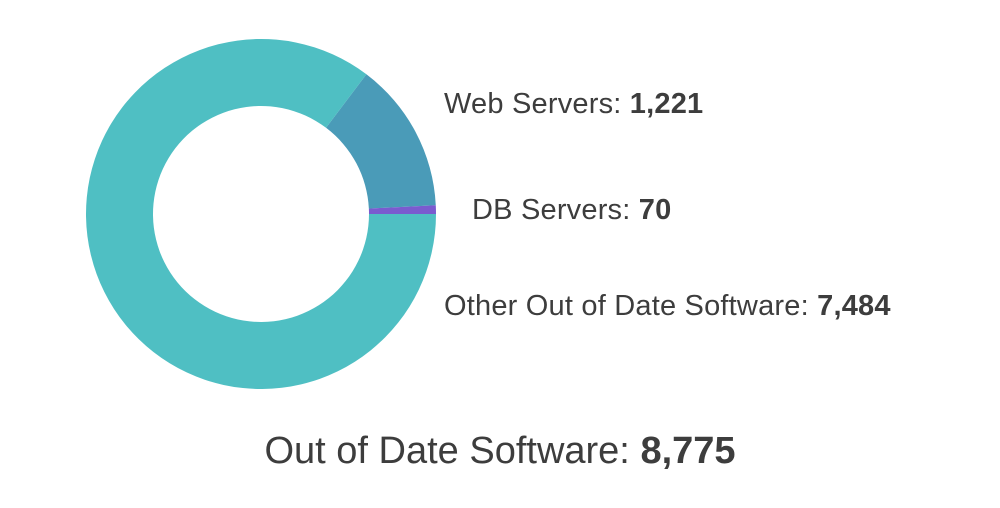  What do you see at coordinates (688, 451) in the screenshot?
I see `total-value: 8,775` at bounding box center [688, 451].